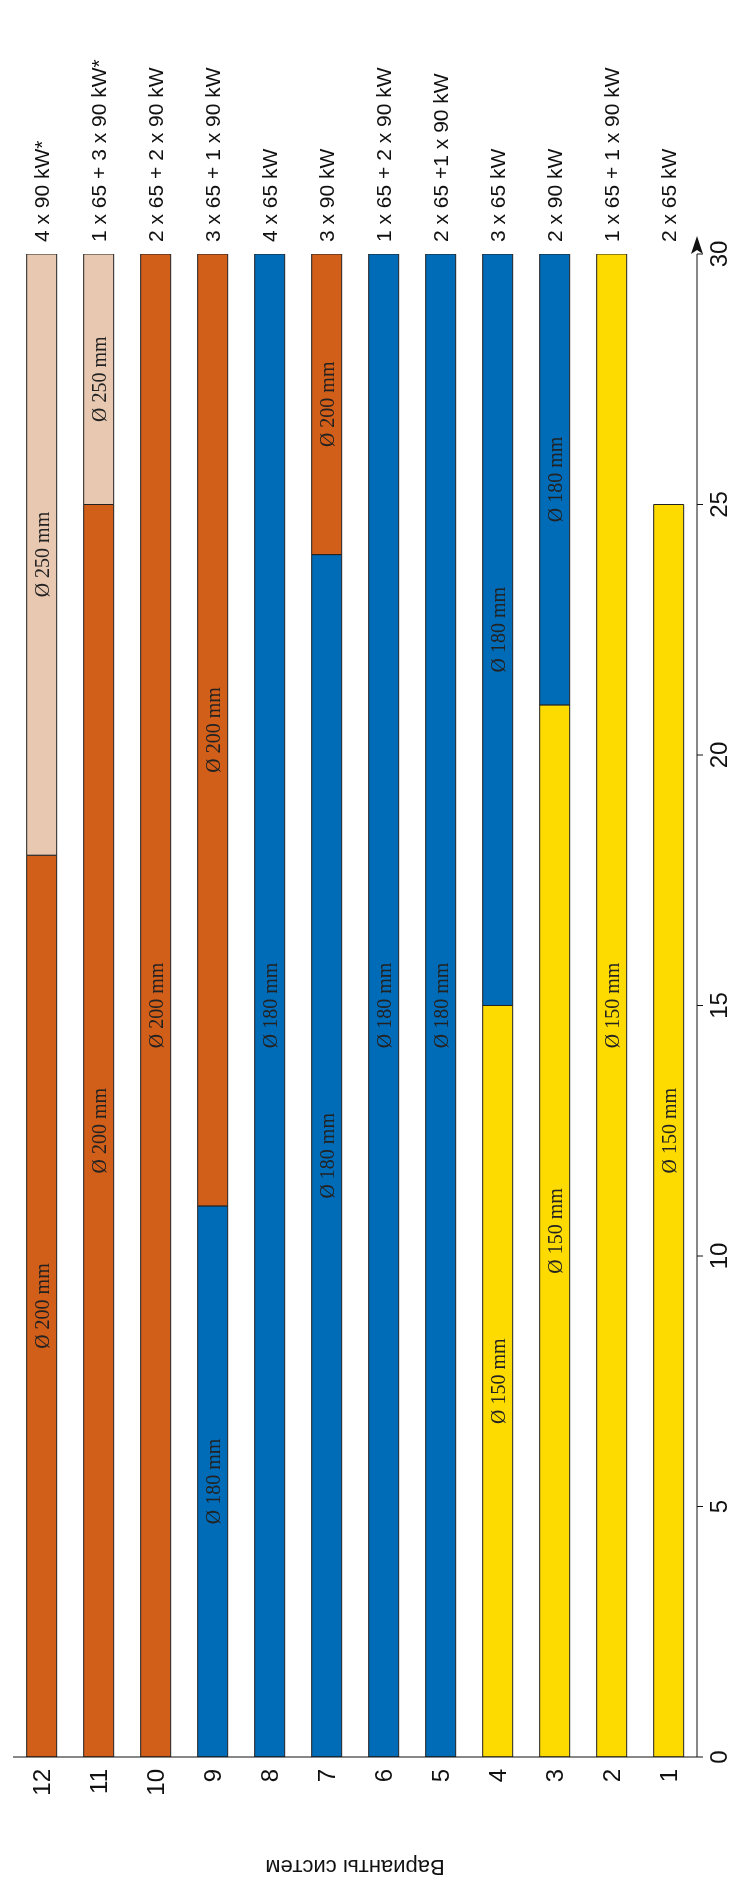  I want to click on text: 1 x 65 + 3 x 90 kW*, so click(98, 150).